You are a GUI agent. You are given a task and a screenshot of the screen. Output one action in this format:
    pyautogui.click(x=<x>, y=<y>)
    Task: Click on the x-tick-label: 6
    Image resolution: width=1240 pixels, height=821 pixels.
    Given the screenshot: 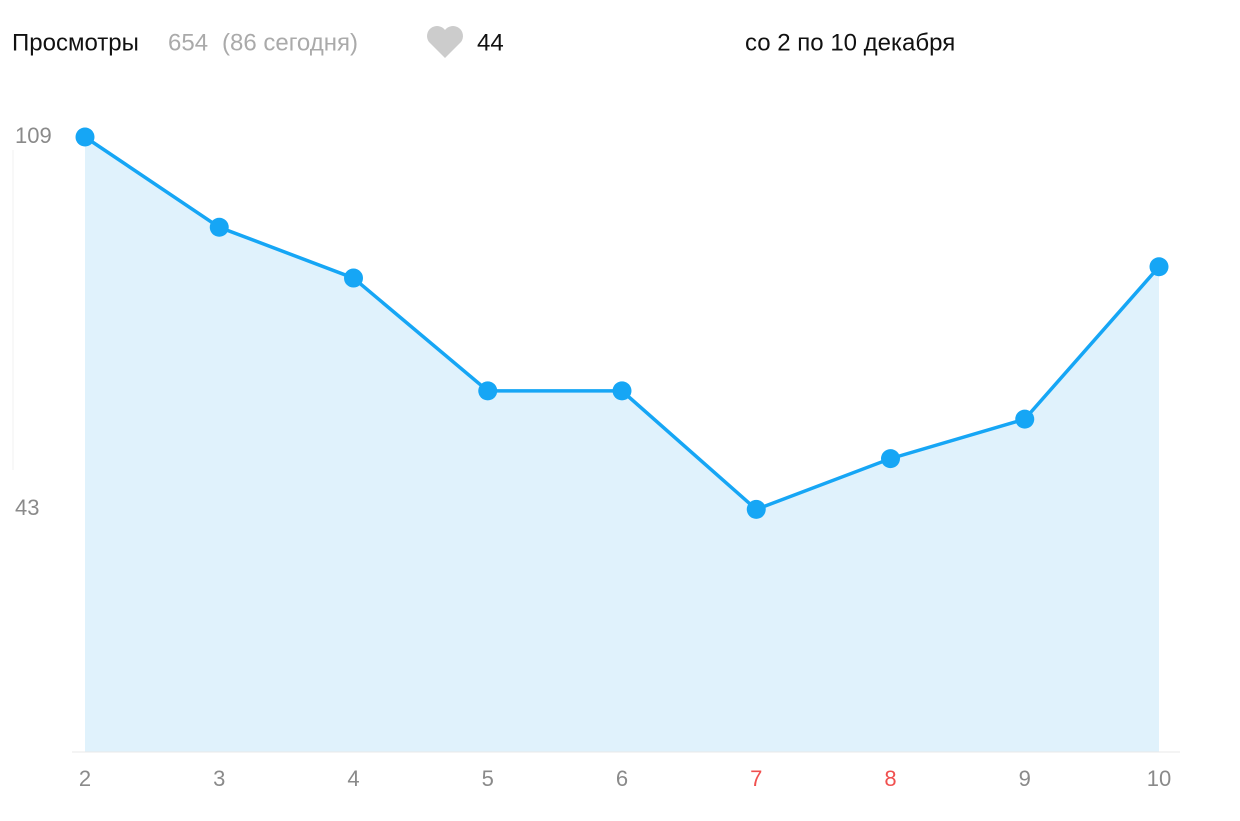 What is the action you would take?
    pyautogui.click(x=622, y=778)
    